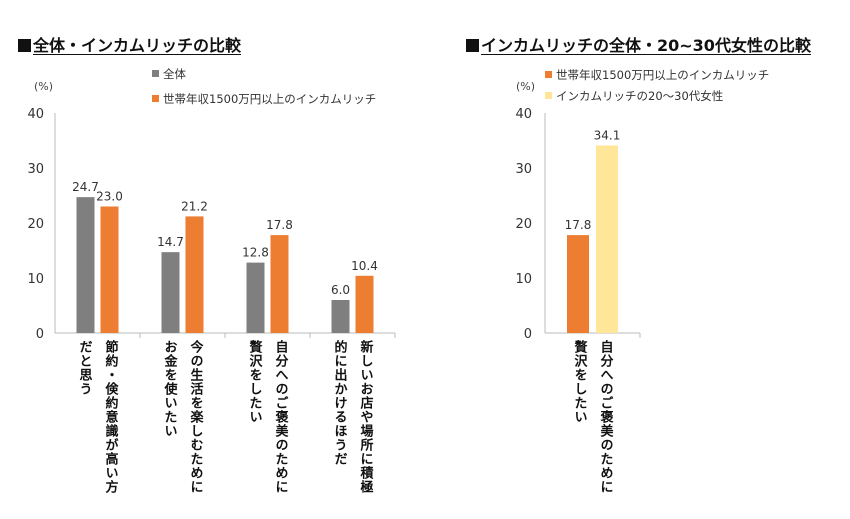 This screenshot has height=519, width=850. I want to click on legend-item-income-rich-2: 世帯年収1500万円以上のインカムリッチ, so click(657, 75).